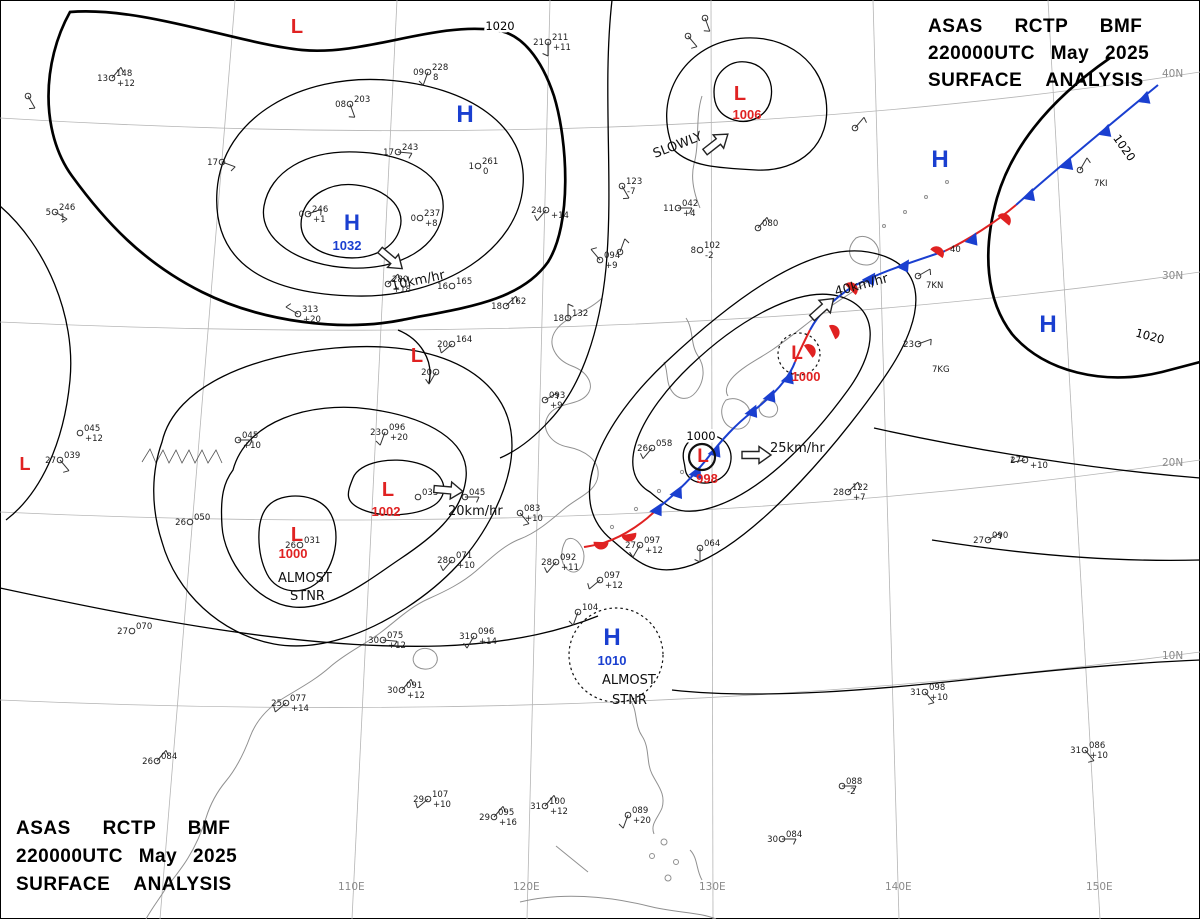  What do you see at coordinates (917, 344) in the screenshot?
I see `station-plot: 23` at bounding box center [917, 344].